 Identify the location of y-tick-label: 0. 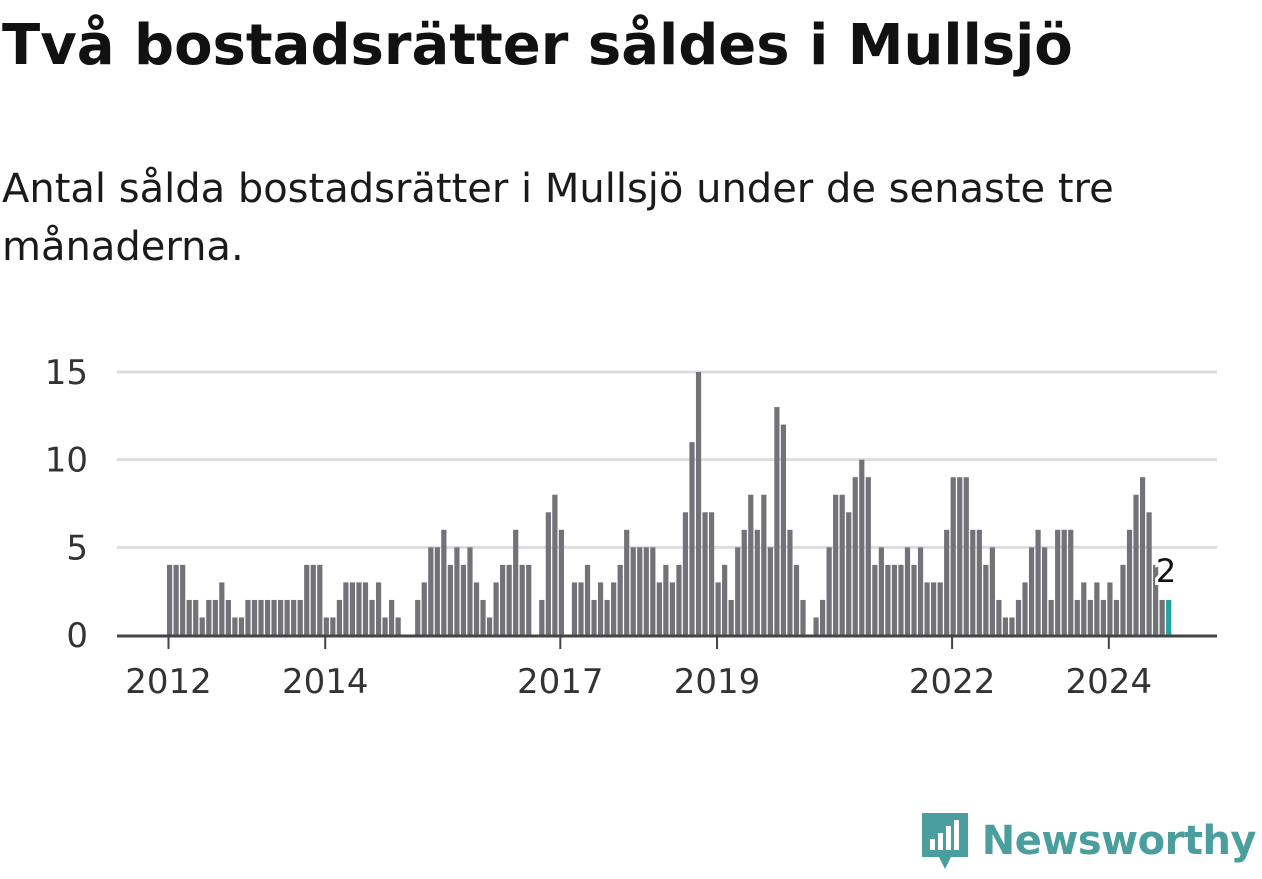
(77, 636).